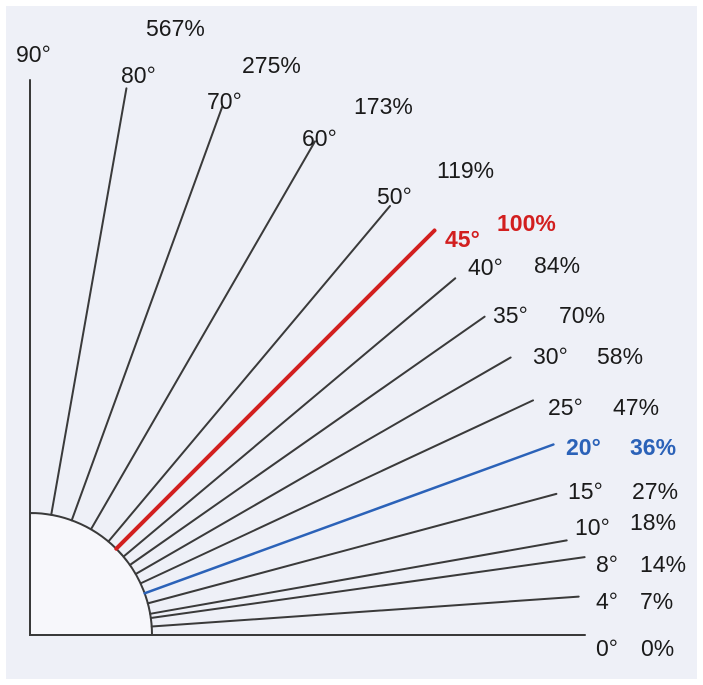 This screenshot has height=685, width=703. What do you see at coordinates (585, 491) in the screenshot?
I see `angle-label: 15°` at bounding box center [585, 491].